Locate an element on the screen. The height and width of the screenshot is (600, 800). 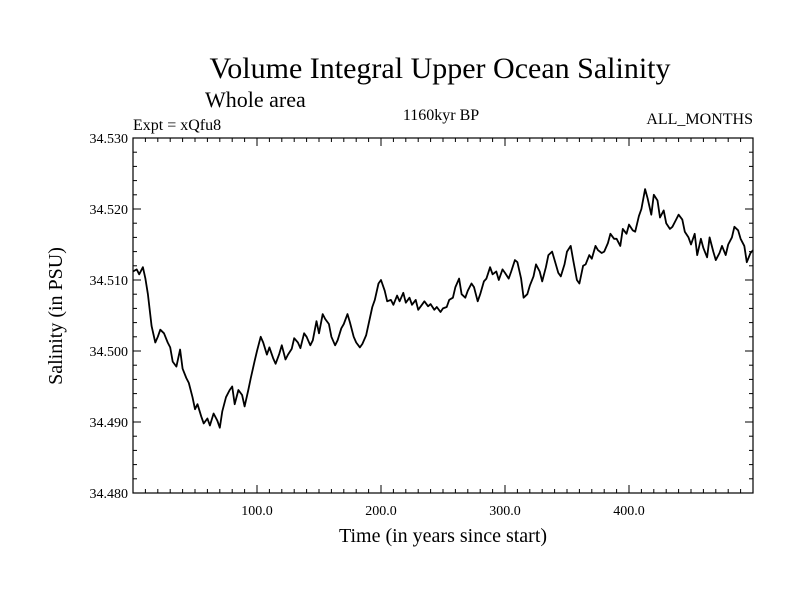
months-label: ALL_MONTHS is located at coordinates (699, 119).